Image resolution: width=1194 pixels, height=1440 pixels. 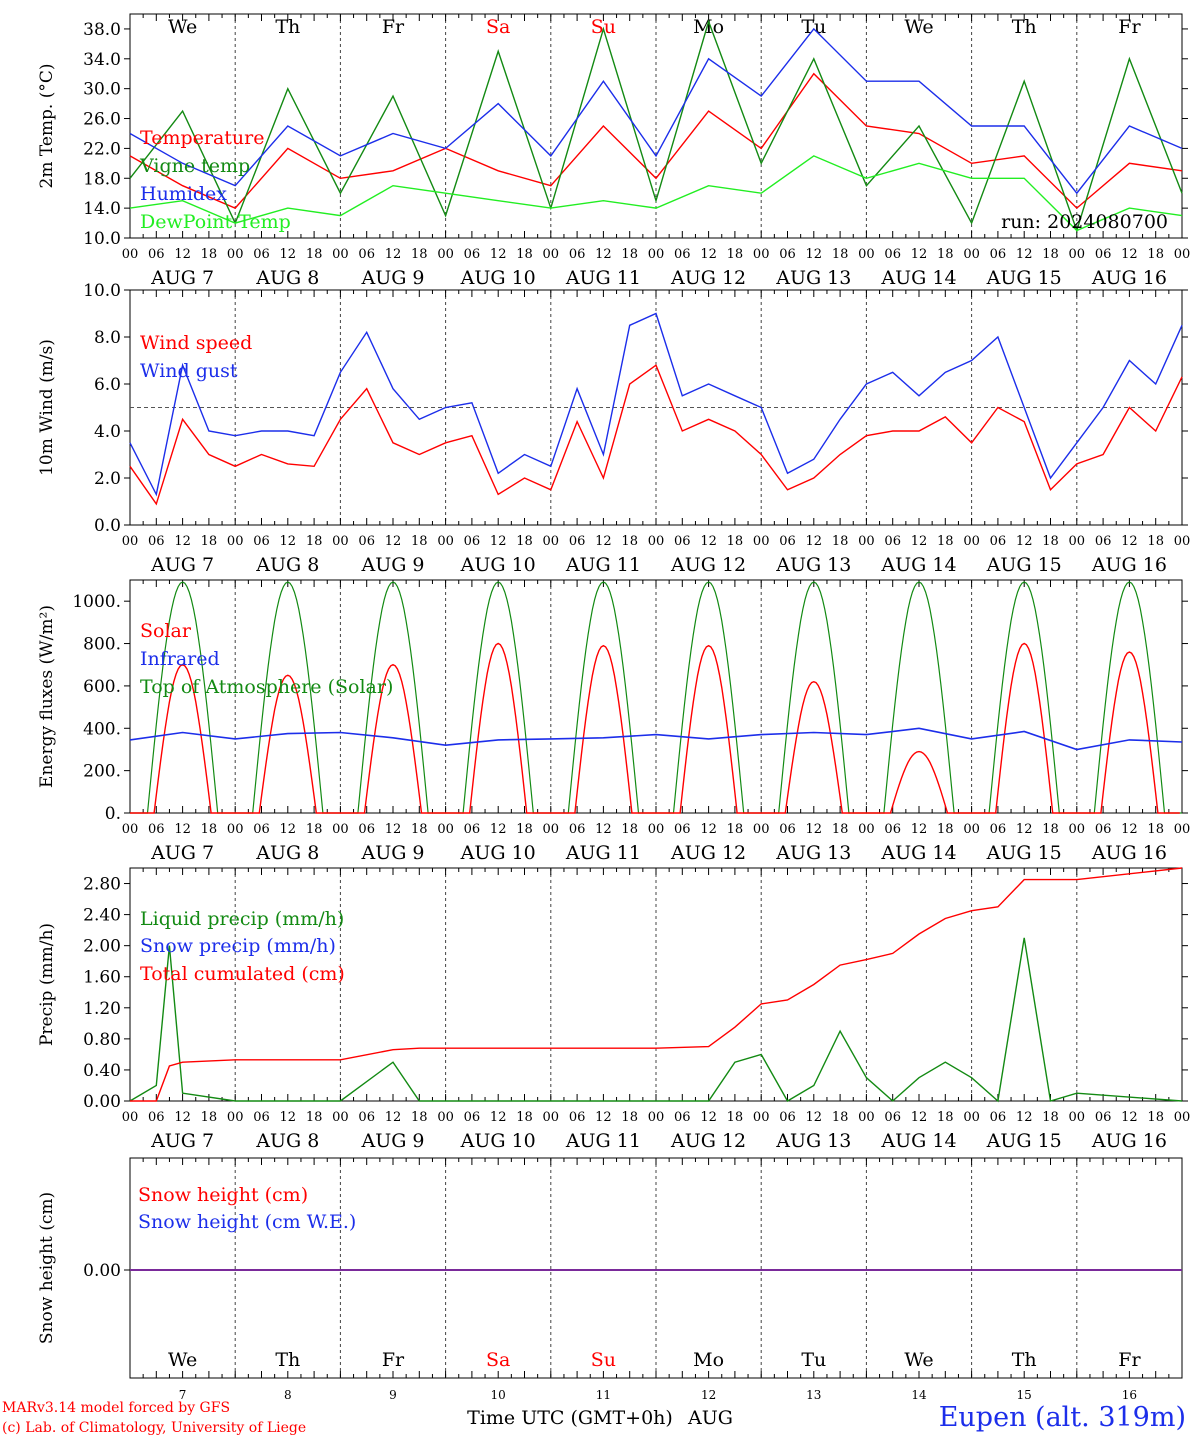 What do you see at coordinates (656, 111) in the screenshot?
I see `series-line-humidex` at bounding box center [656, 111].